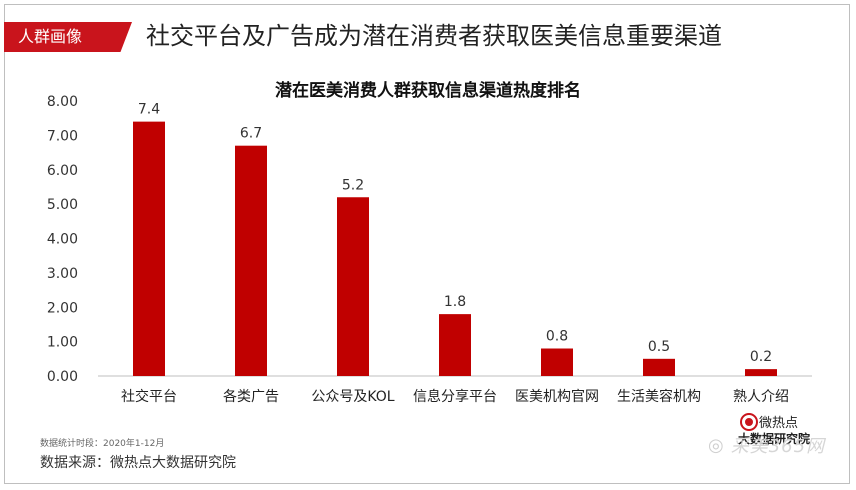 The image size is (856, 490). Describe the element at coordinates (434, 36) in the screenshot. I see `page-headline: 社交平台及广告成为潜在消费者获取医美信息重要渠道` at that location.